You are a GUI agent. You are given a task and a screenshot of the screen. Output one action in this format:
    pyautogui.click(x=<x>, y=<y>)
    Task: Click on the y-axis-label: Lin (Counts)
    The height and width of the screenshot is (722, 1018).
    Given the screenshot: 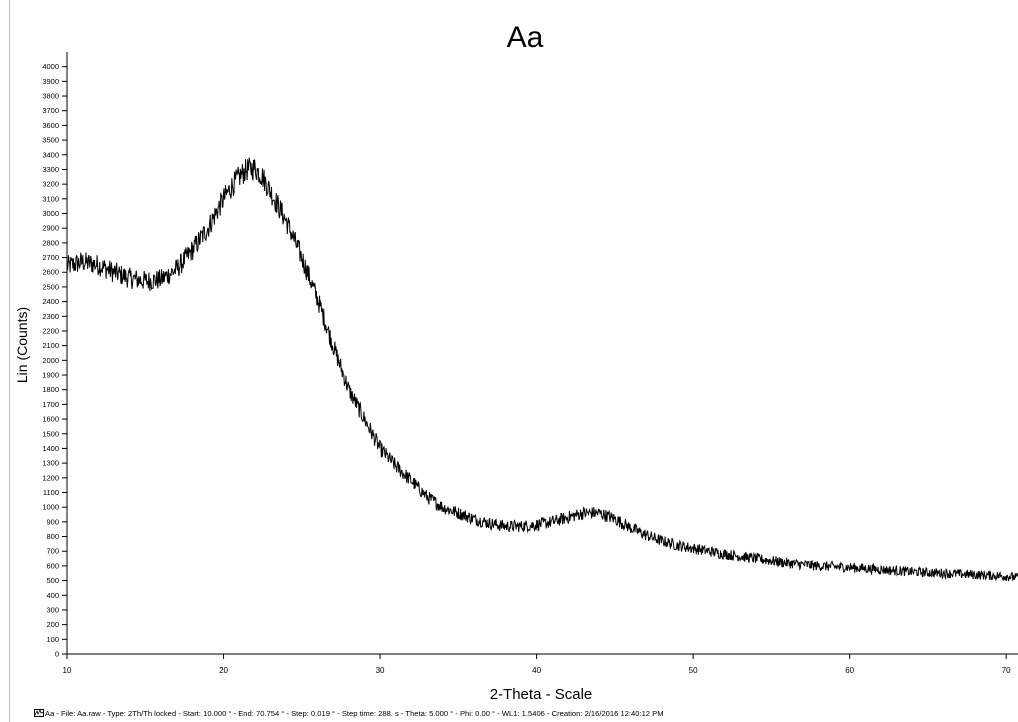 What is the action you would take?
    pyautogui.click(x=22, y=345)
    